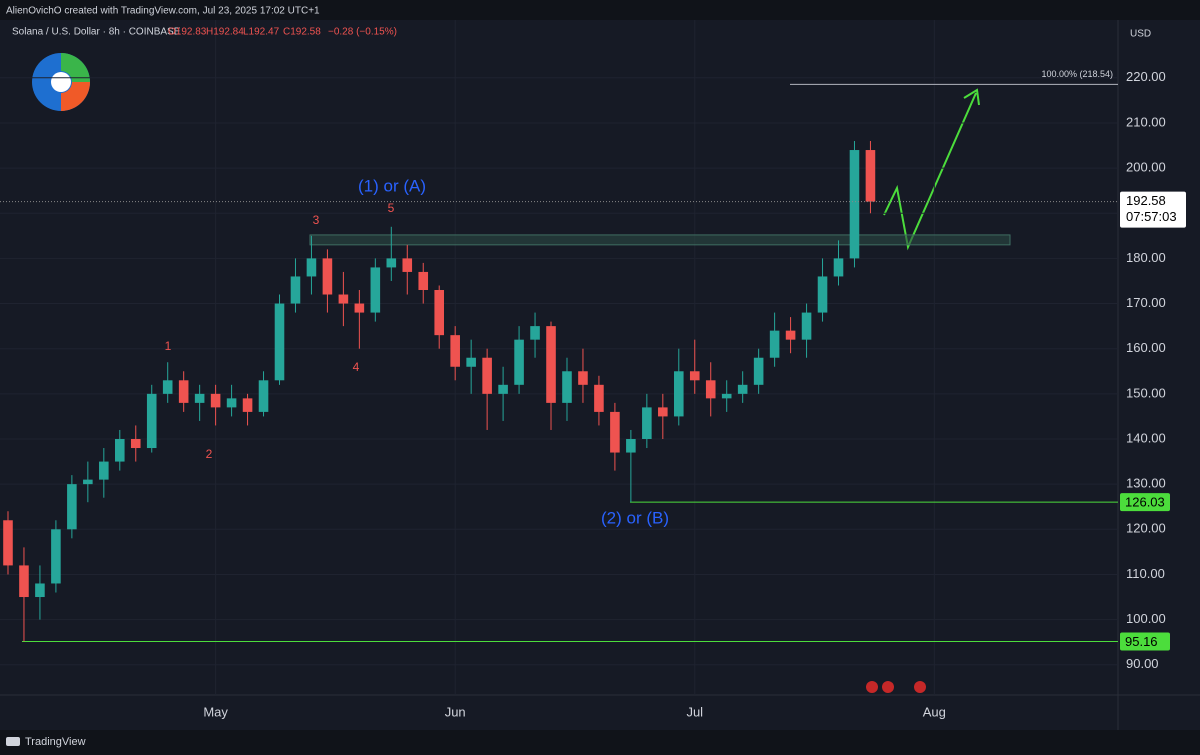 The image size is (1200, 755). I want to click on quote-value: C192.58, so click(302, 32).